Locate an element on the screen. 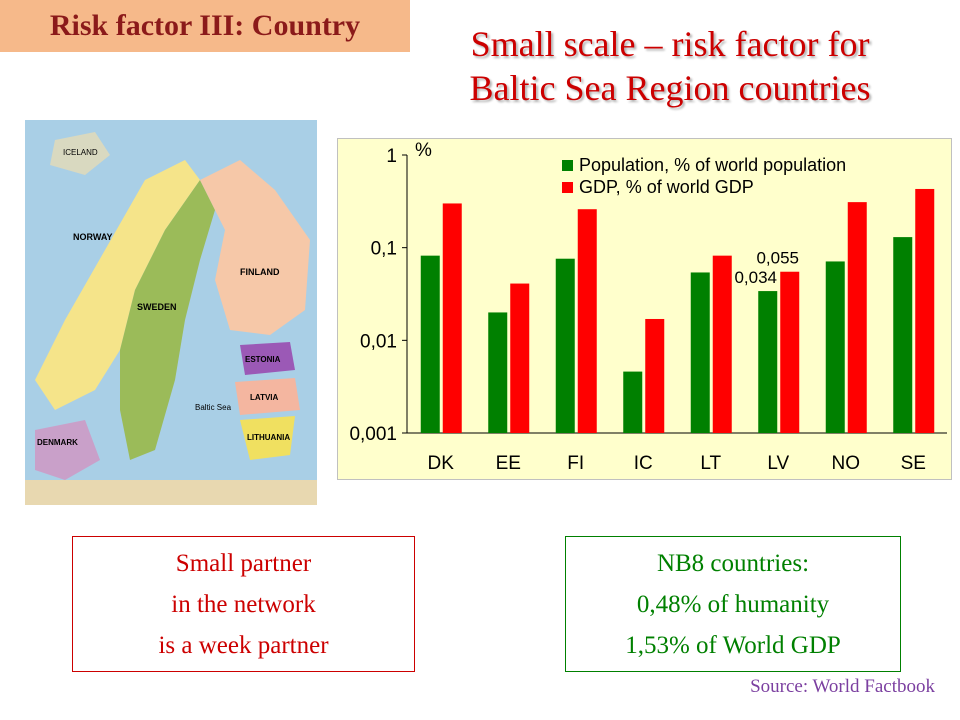  x-tick-label: LV is located at coordinates (778, 463).